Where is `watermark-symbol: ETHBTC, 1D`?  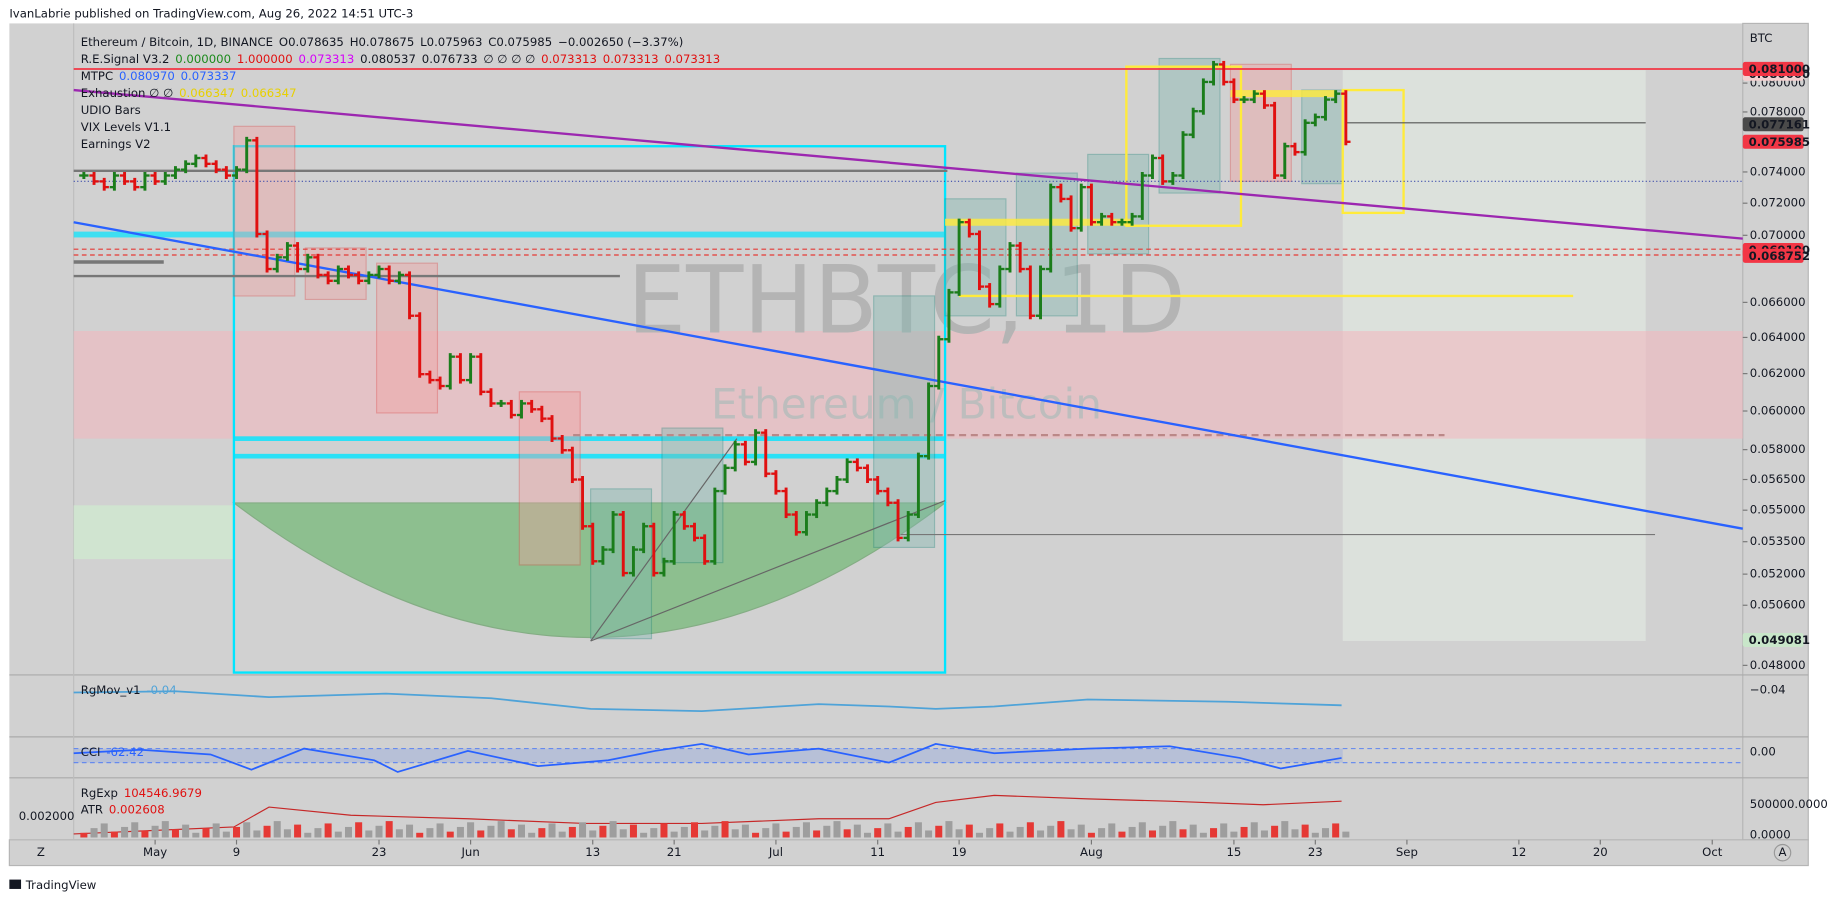
watermark-symbol: ETHBTC, 1D is located at coordinates (906, 300).